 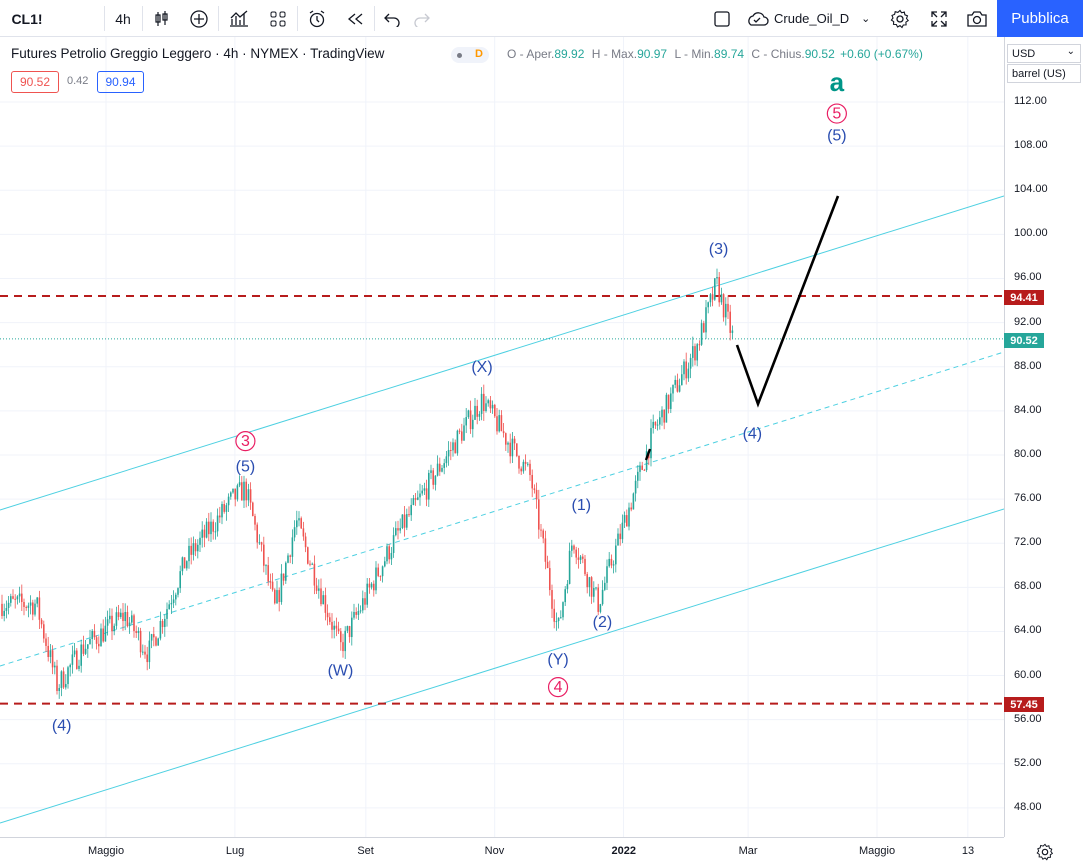 I want to click on templates-button, so click(x=278, y=18).